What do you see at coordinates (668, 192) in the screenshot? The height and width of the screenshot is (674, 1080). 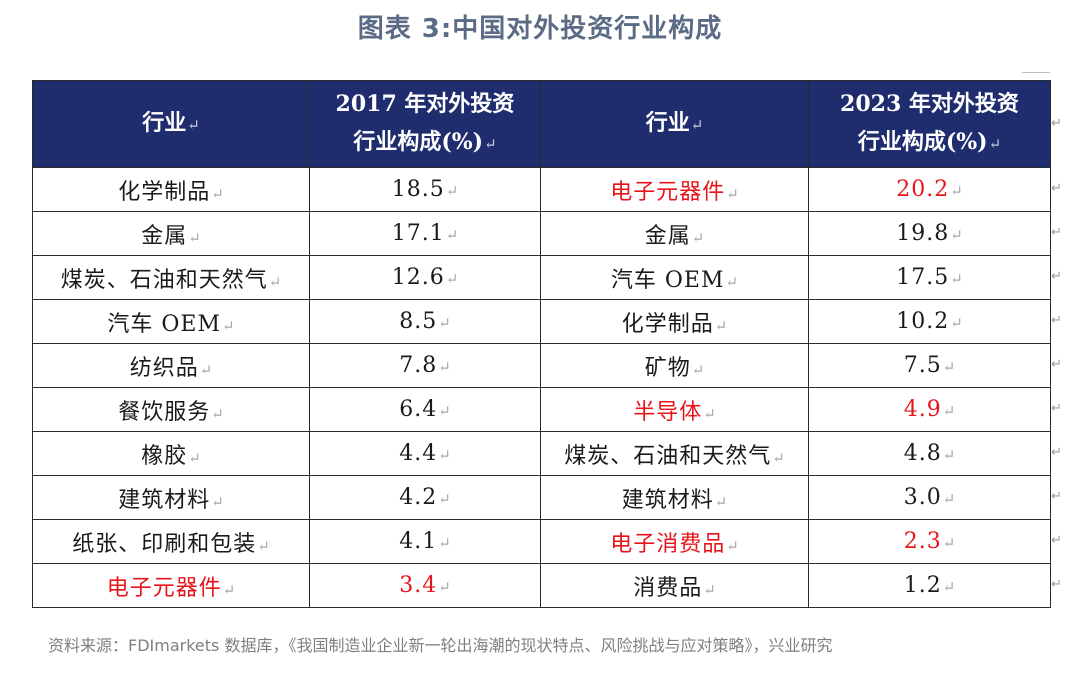 I see `industry-2023-cell-text: 电子元器件` at bounding box center [668, 192].